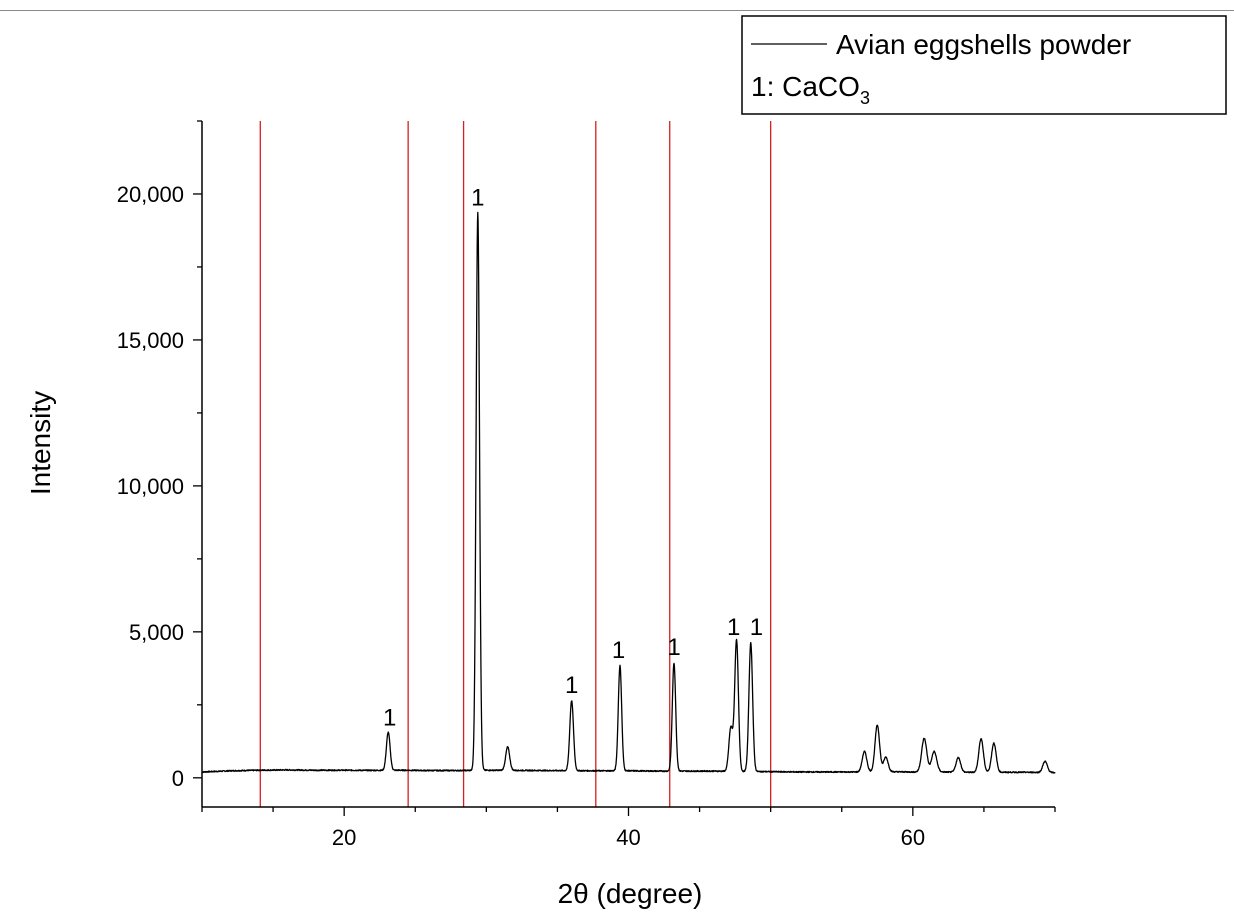 This screenshot has height=922, width=1234. What do you see at coordinates (983, 44) in the screenshot?
I see `legend-series-label: Avian eggshells powder` at bounding box center [983, 44].